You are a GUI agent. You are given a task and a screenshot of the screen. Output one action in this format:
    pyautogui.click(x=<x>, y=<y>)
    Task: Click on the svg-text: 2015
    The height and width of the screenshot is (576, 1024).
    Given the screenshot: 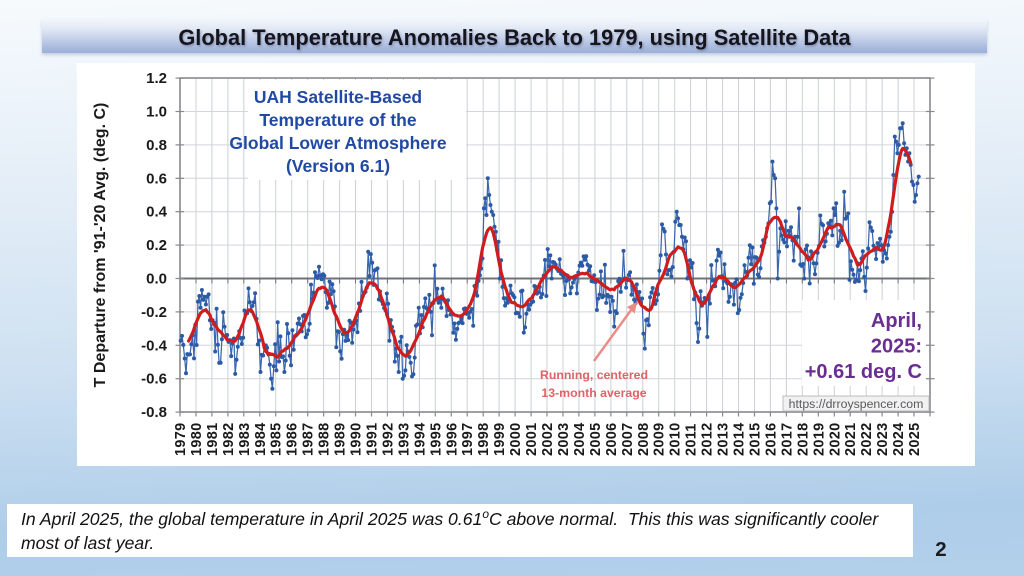 What is the action you would take?
    pyautogui.click(x=756, y=439)
    